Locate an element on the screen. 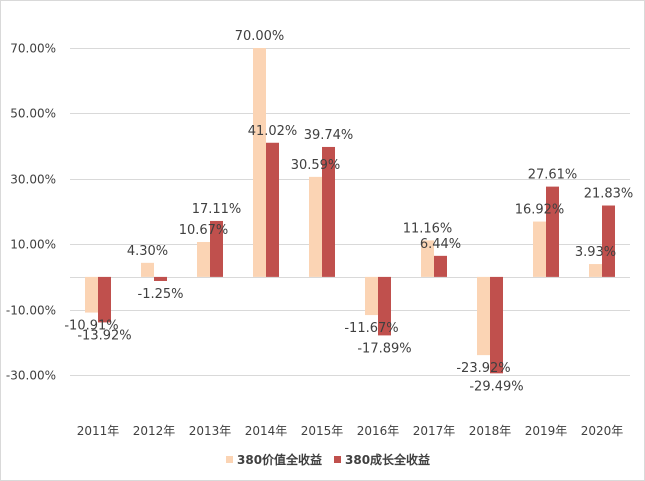 The image size is (645, 481). y-tick-label: -10.00% is located at coordinates (31, 311).